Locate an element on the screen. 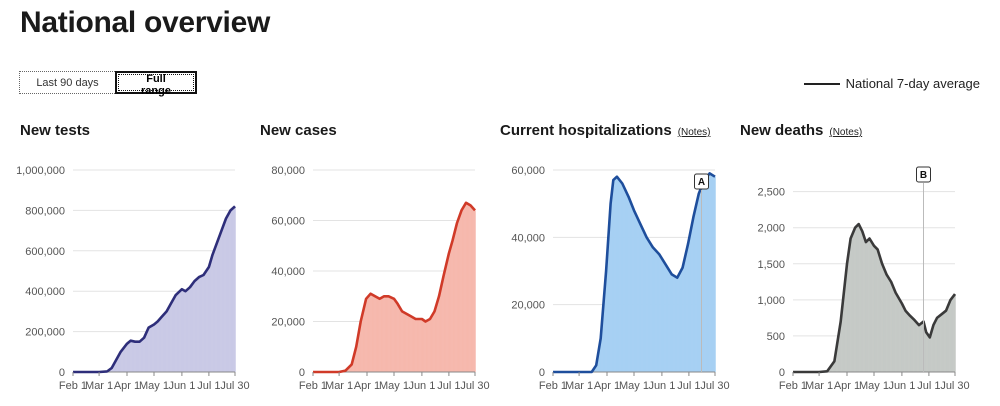 The height and width of the screenshot is (406, 1000). tests-y-tick-label: 400,000 is located at coordinates (45, 292).